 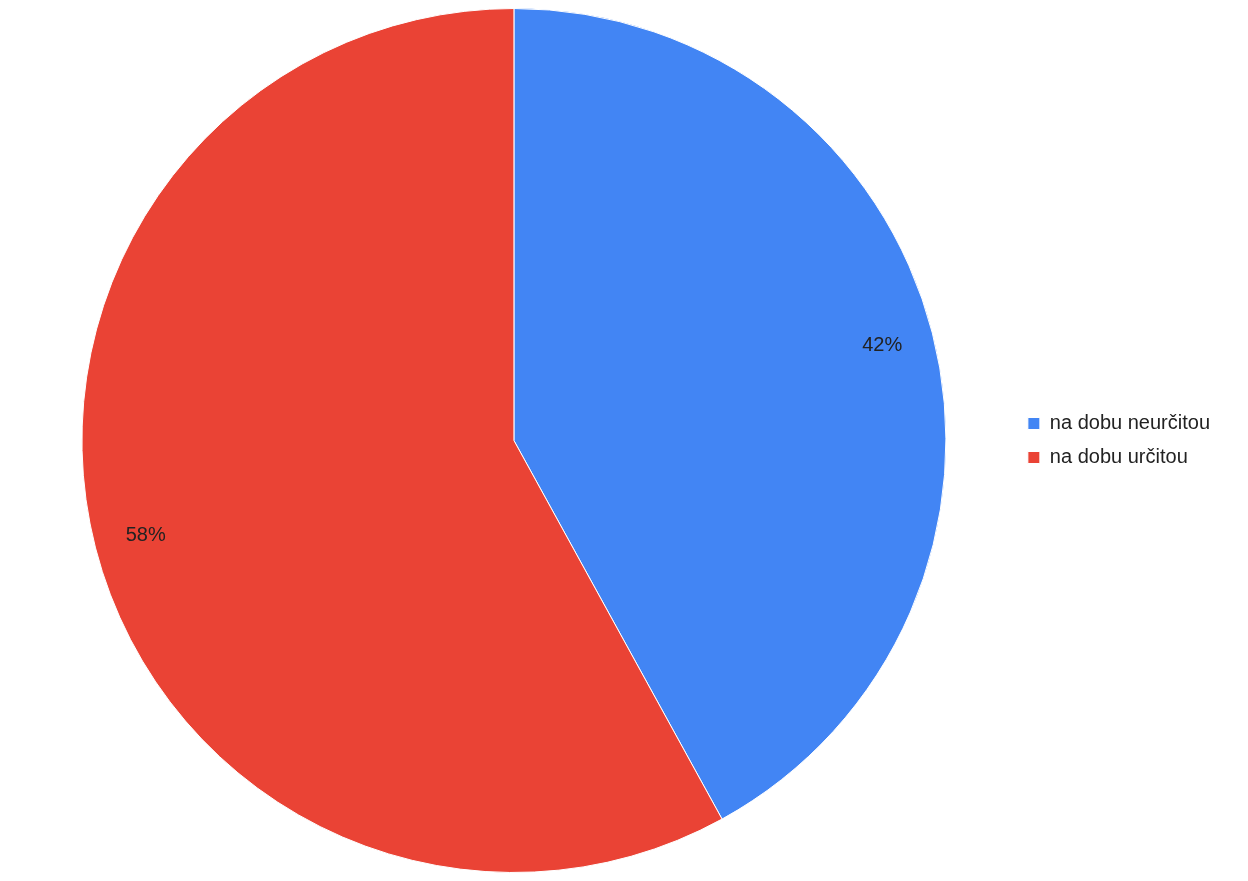 I want to click on legend-label: na dobu určitou, so click(x=1118, y=456).